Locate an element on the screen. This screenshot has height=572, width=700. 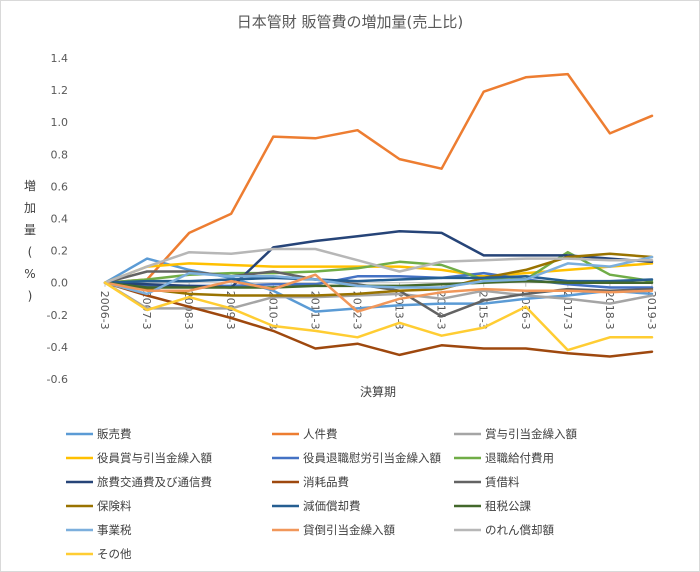
legend-label: 事業税 is located at coordinates (114, 530).